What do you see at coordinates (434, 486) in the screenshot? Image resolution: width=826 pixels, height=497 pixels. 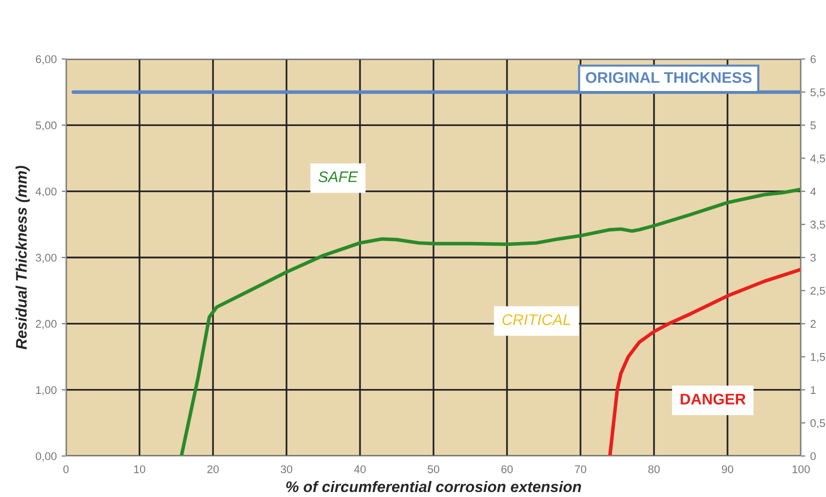 I see `x-axis-title: % of circumferential corrosion extension` at bounding box center [434, 486].